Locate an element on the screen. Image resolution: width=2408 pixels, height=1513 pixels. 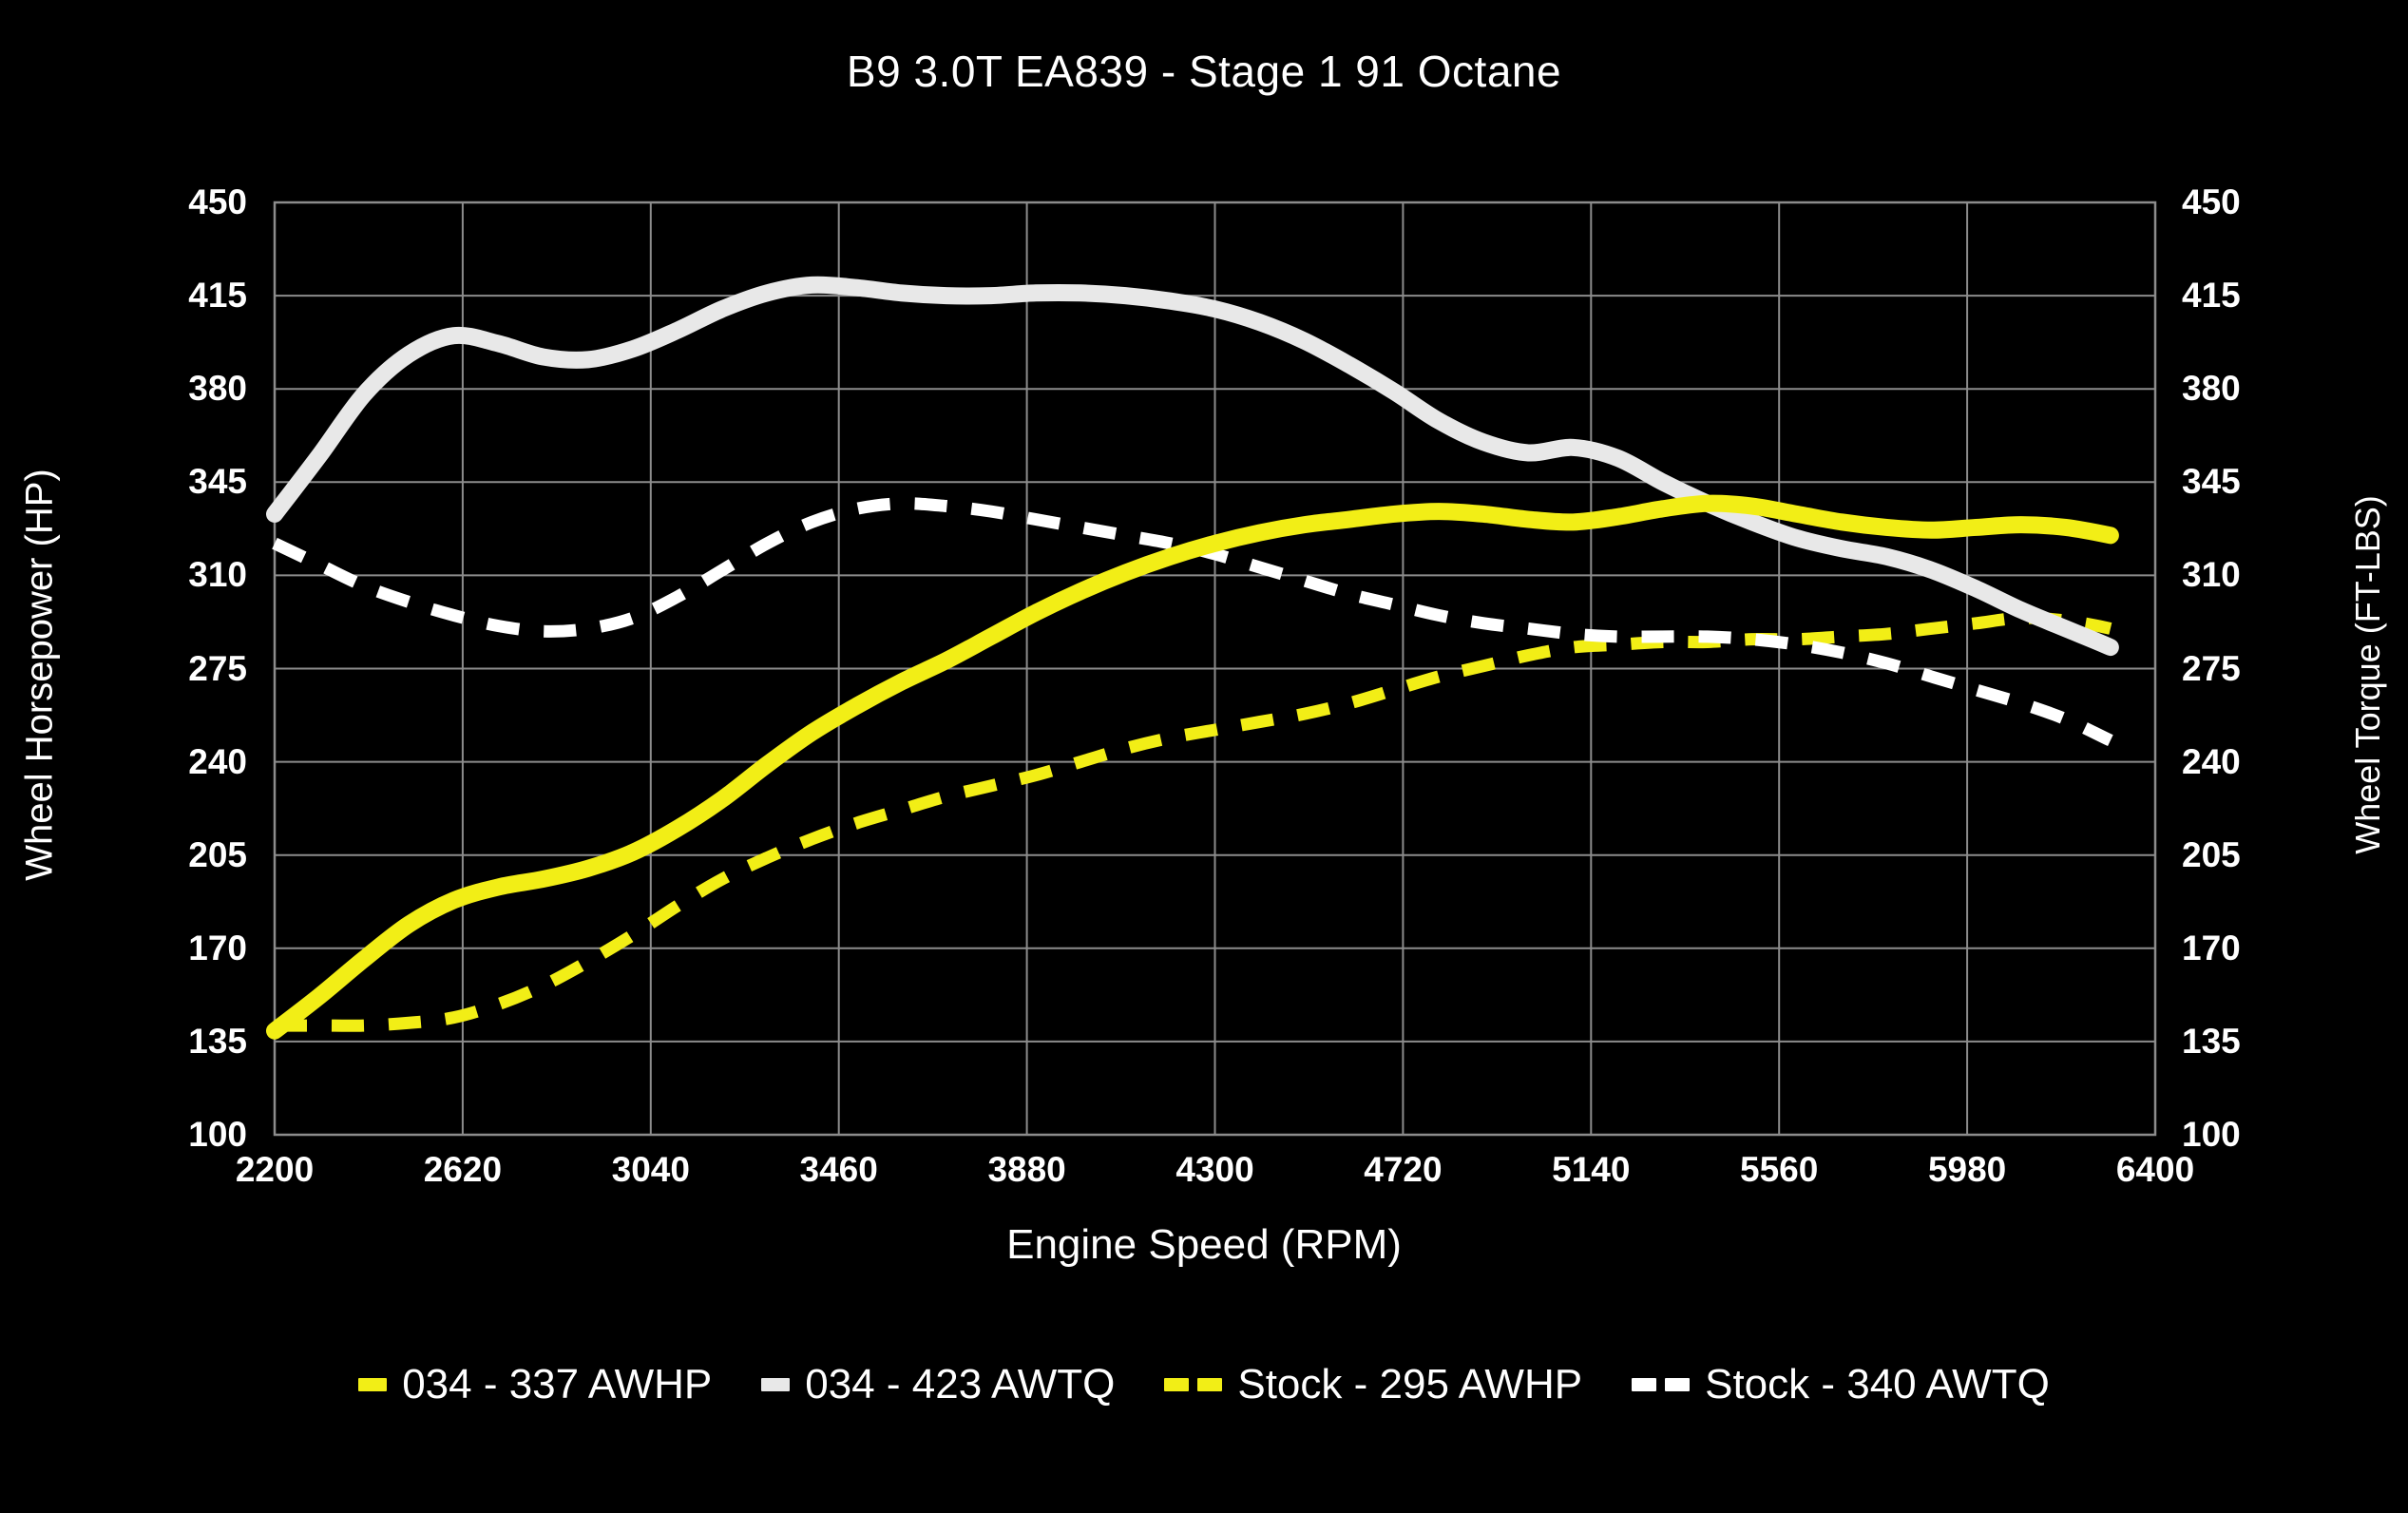
y-axis-right-tick-label: 380 is located at coordinates (2211, 389).